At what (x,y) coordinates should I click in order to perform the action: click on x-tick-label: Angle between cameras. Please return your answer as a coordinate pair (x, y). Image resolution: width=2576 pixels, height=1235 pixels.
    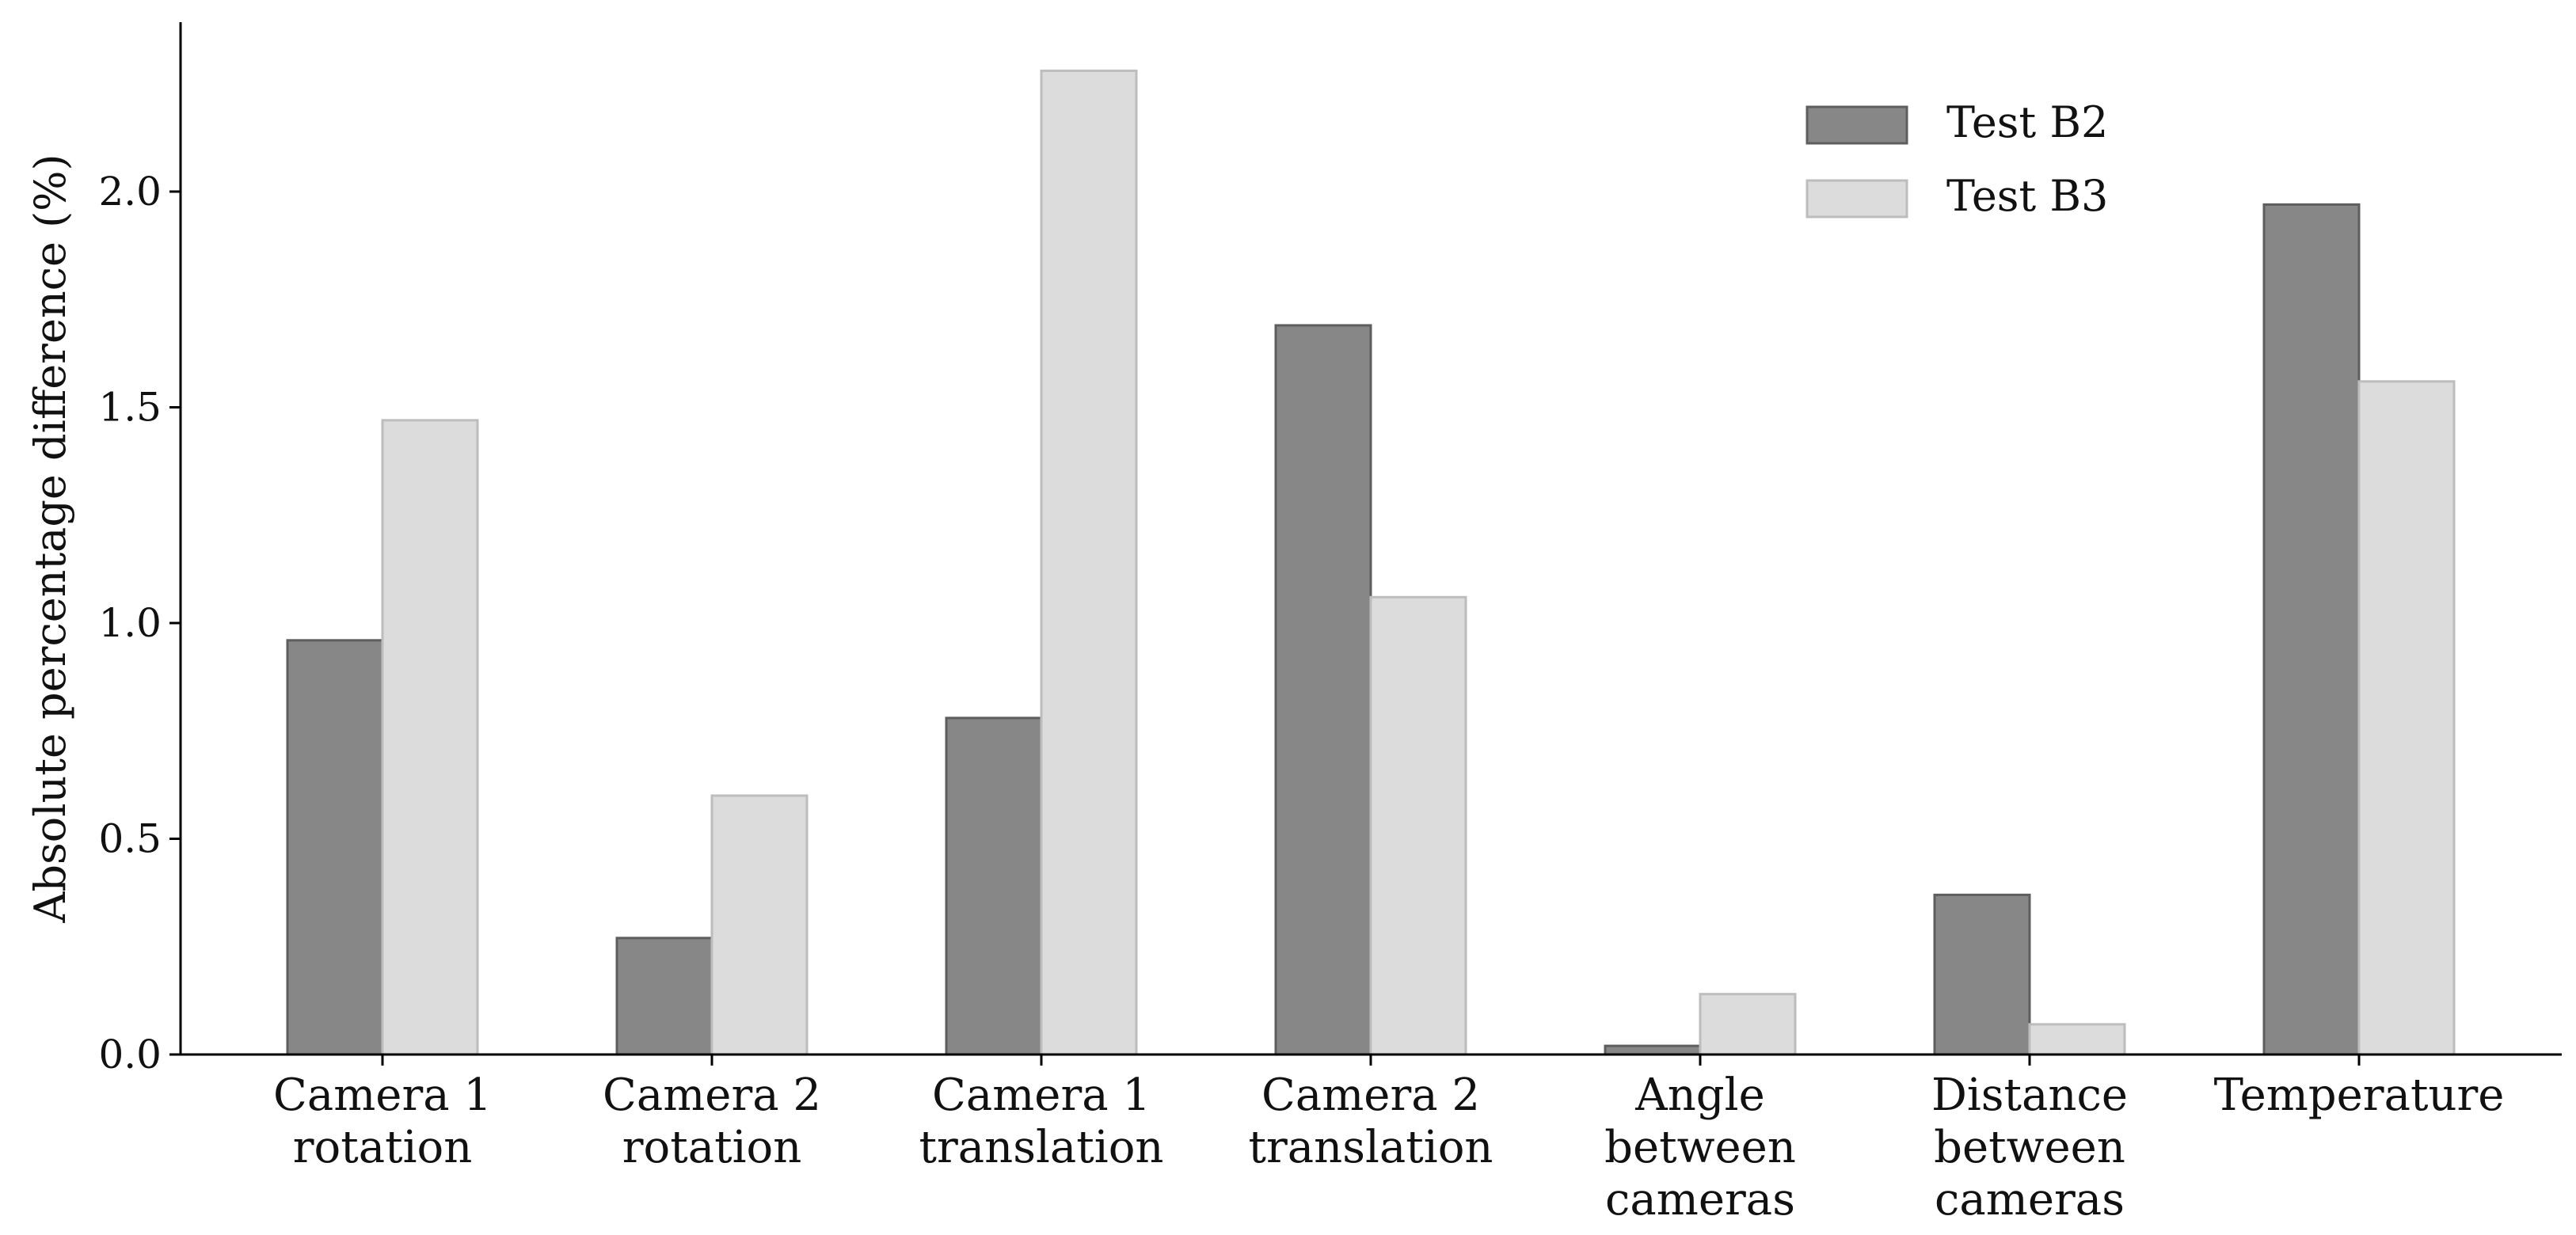
    Looking at the image, I should click on (1700, 1148).